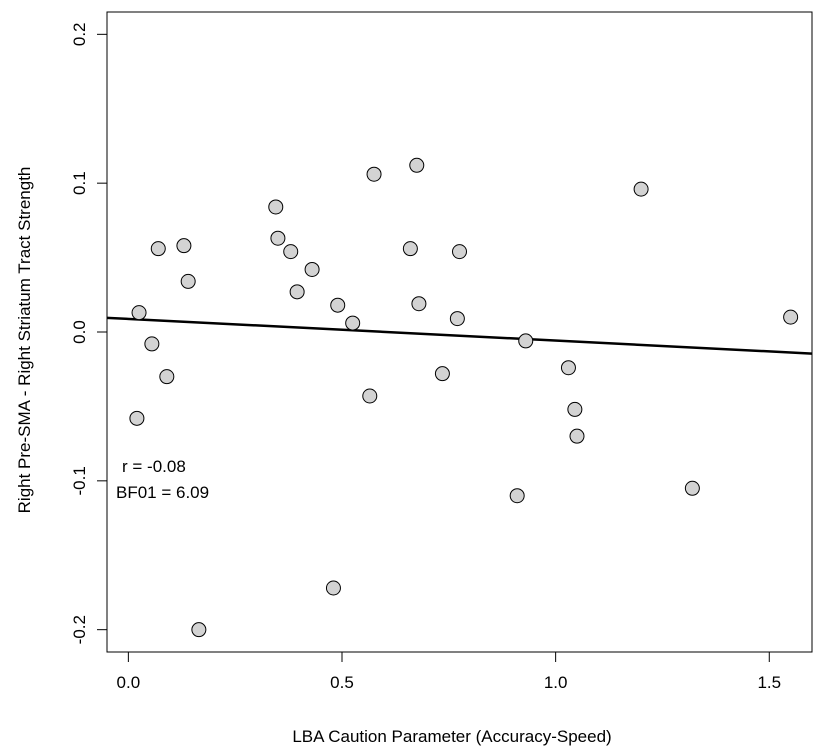 Image resolution: width=813 pixels, height=748 pixels. What do you see at coordinates (79, 183) in the screenshot?
I see `y-tick-label: 0.1` at bounding box center [79, 183].